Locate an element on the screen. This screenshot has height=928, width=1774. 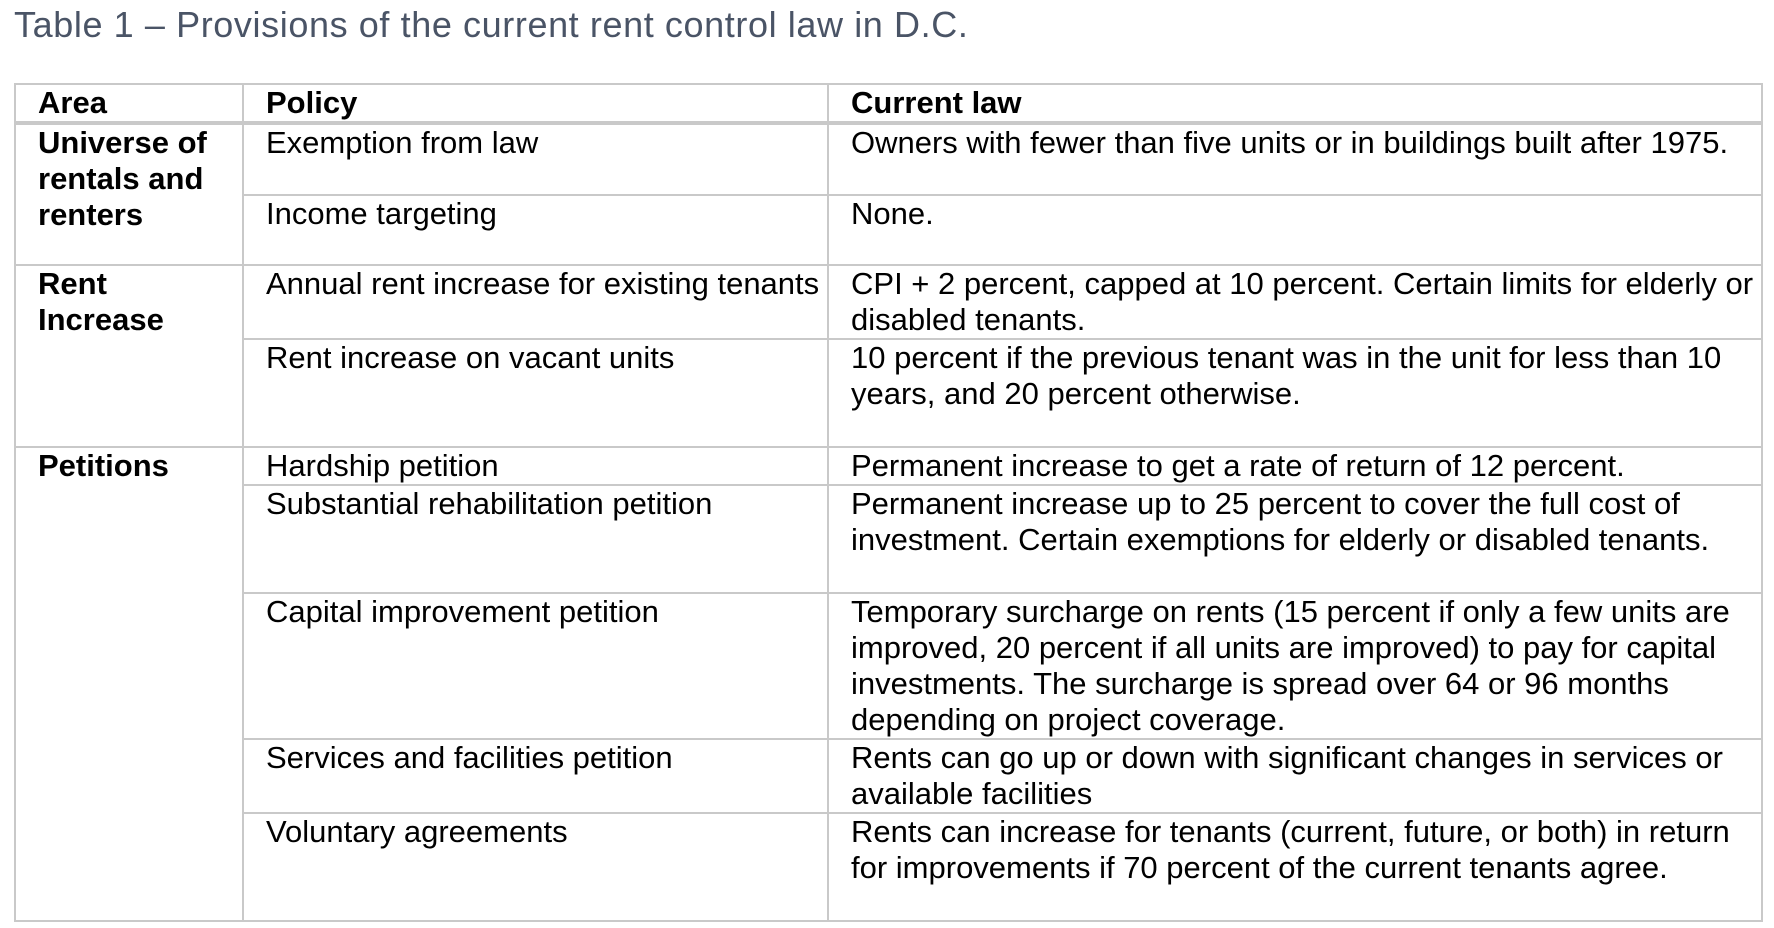
policy-cell: Voluntary agreements is located at coordinates (535, 867).